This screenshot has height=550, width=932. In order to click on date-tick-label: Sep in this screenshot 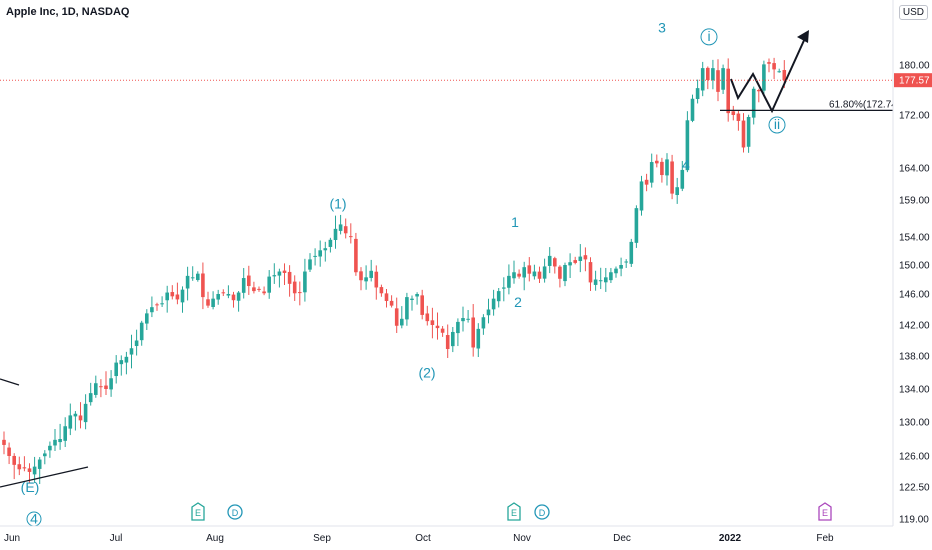, I will do `click(322, 538)`.